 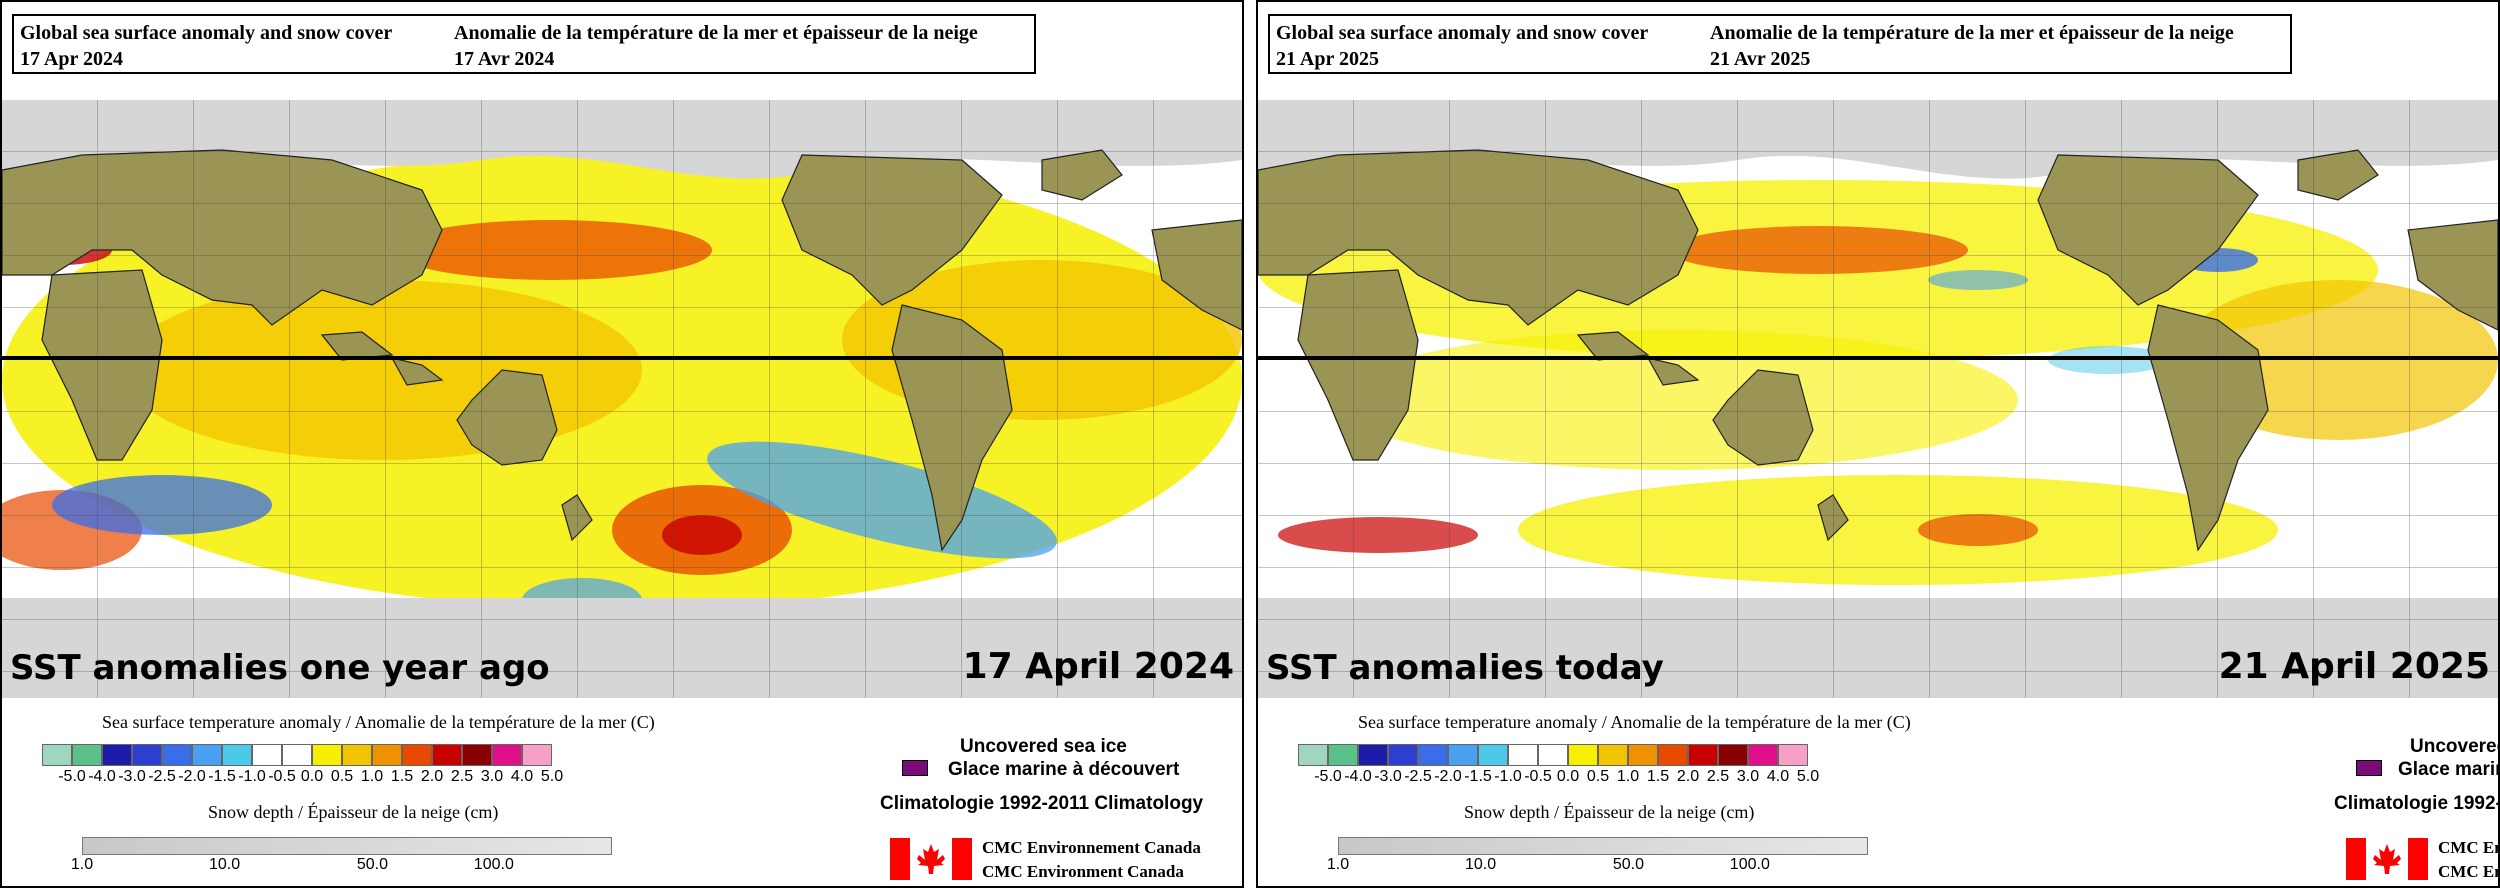 I want to click on sst-tick-label: -0.5, so click(x=1538, y=776).